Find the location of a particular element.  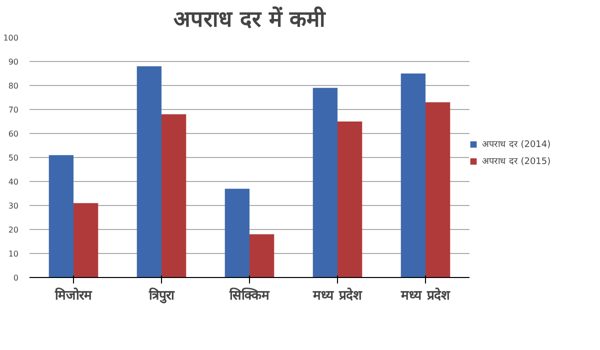

y-tick-label: 60 is located at coordinates (13, 134).